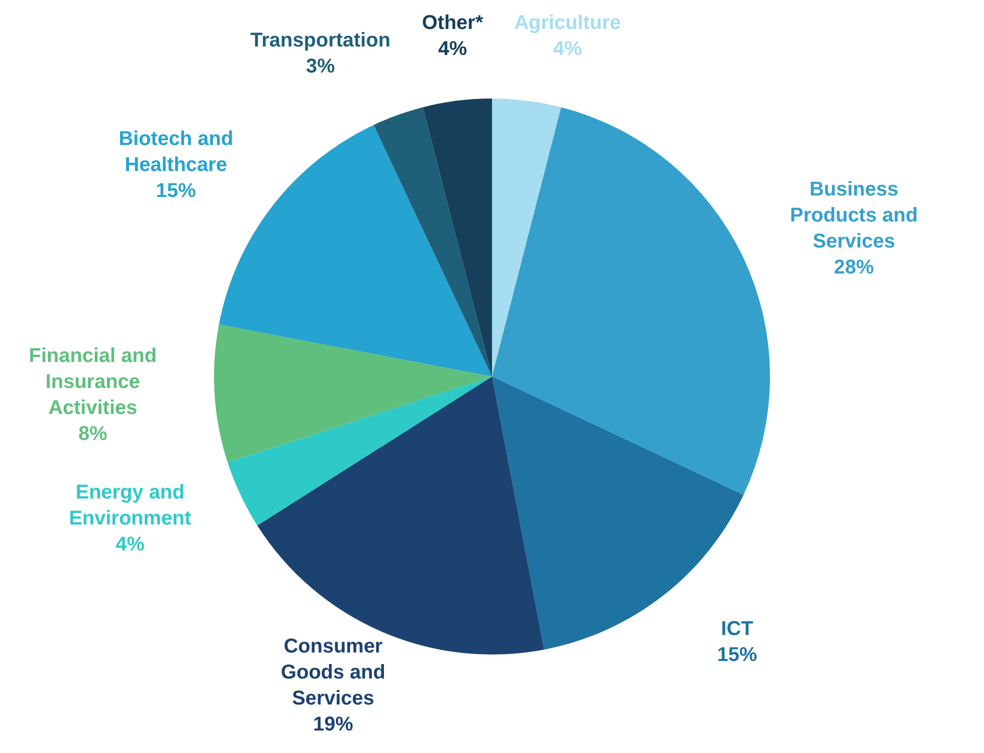 The image size is (984, 753). What do you see at coordinates (321, 67) in the screenshot?
I see `data-label: 3%` at bounding box center [321, 67].